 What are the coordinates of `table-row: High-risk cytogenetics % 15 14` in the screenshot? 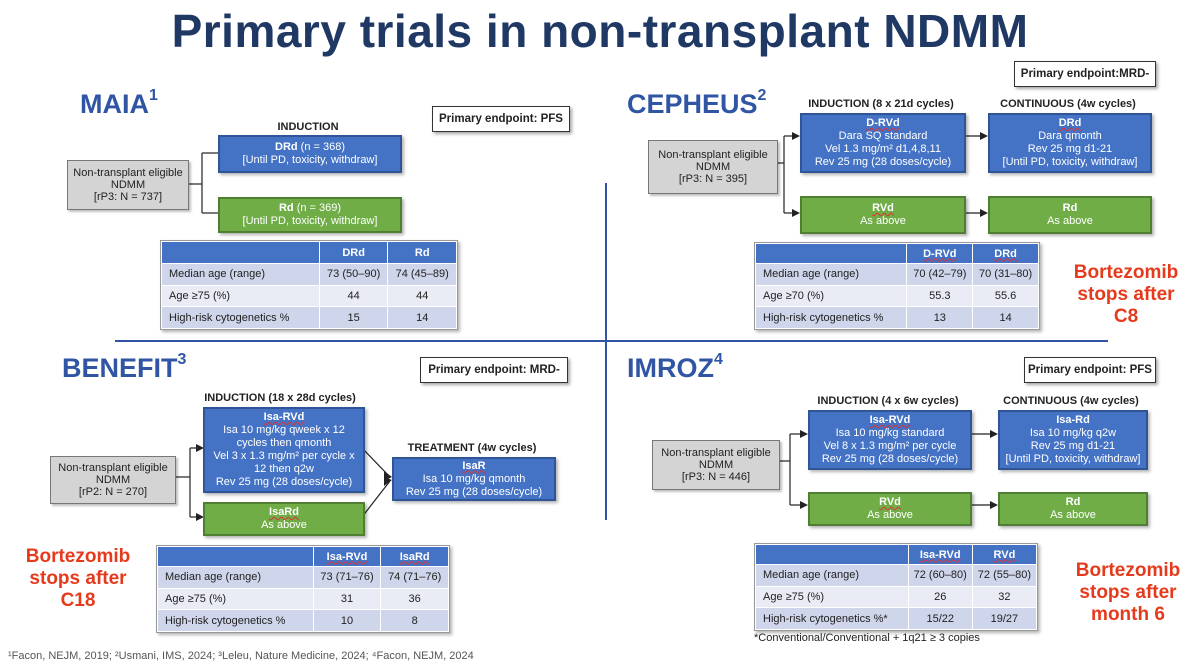 It's located at (309, 317).